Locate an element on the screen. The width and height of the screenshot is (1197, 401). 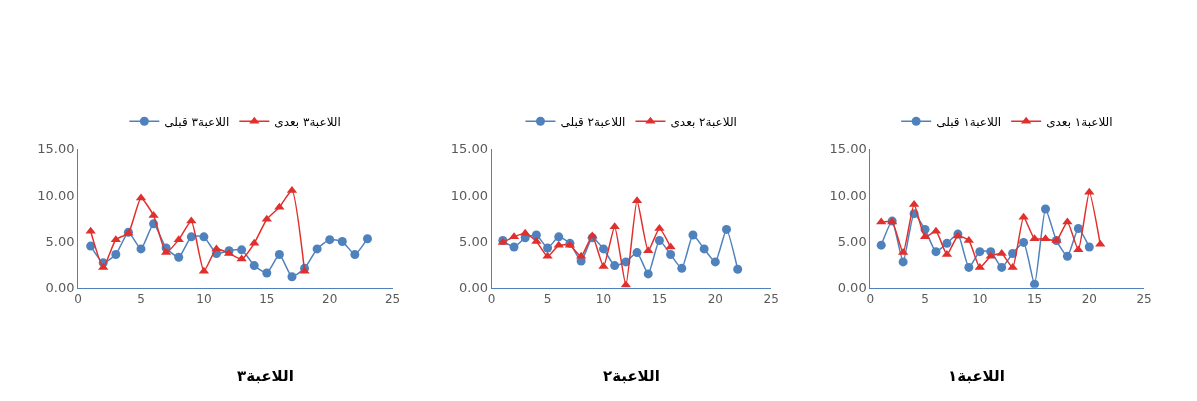
legend-label: اللاعبة١ قبلى is located at coordinates (969, 121).